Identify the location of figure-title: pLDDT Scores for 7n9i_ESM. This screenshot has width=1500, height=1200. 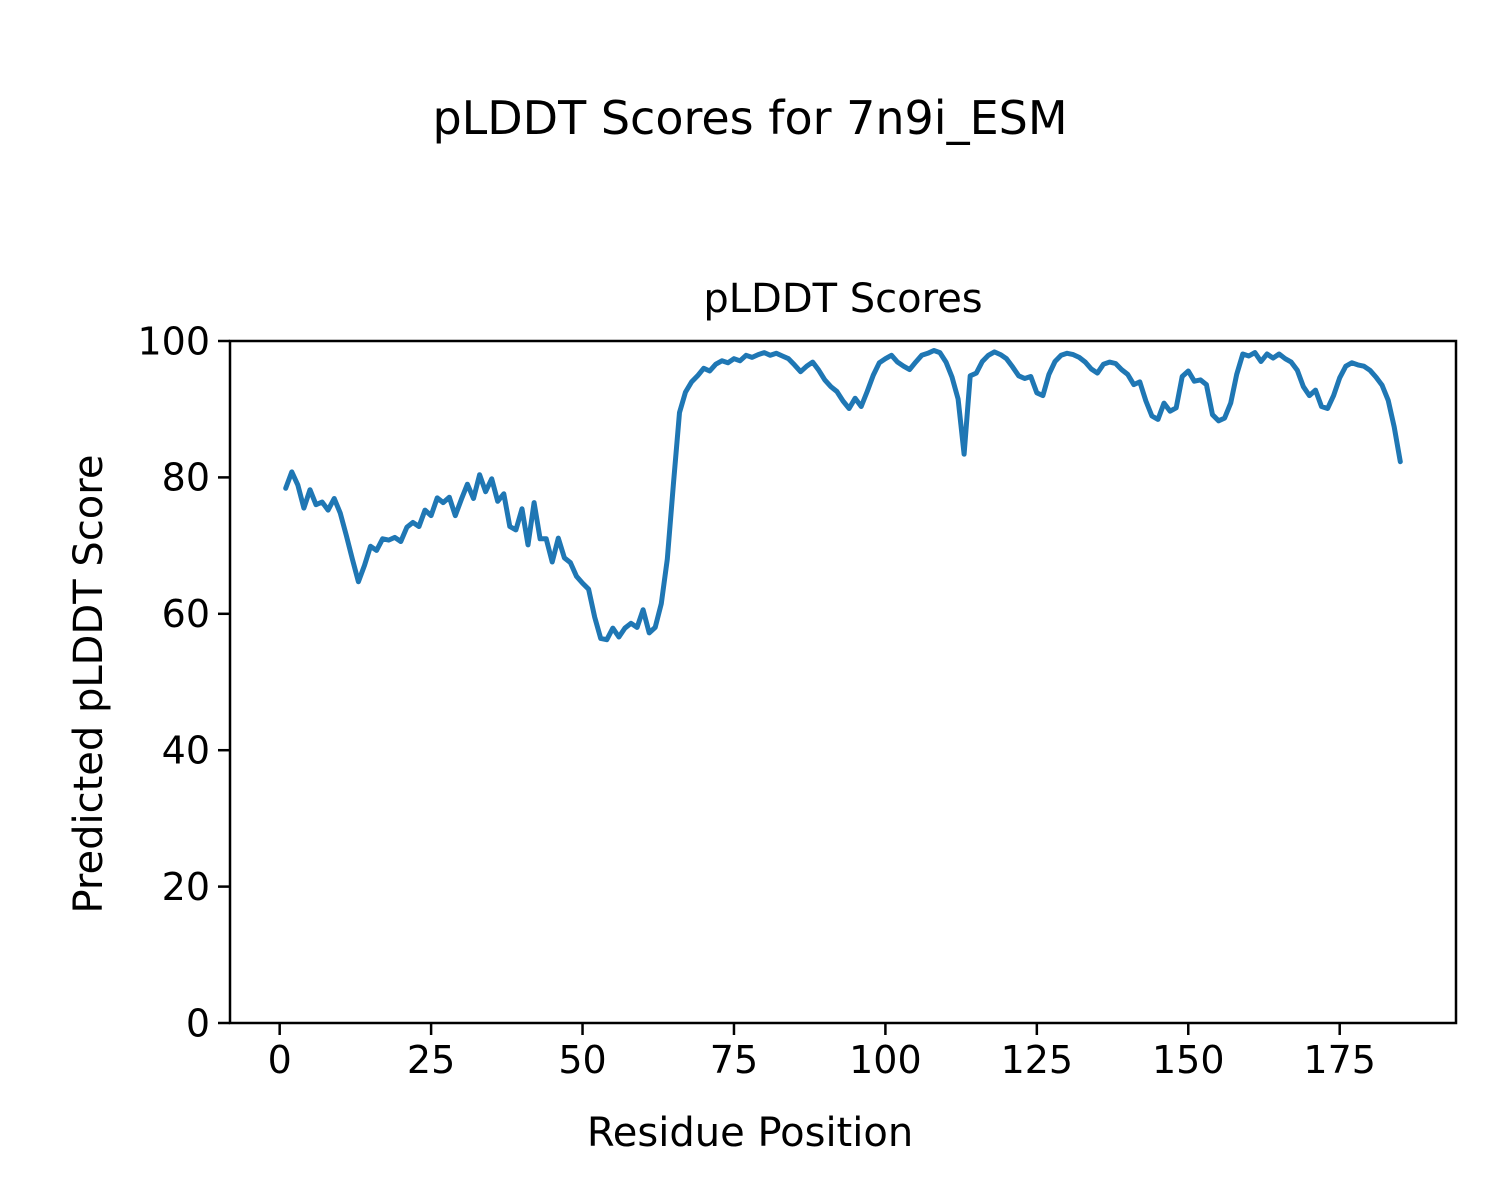
(750, 118).